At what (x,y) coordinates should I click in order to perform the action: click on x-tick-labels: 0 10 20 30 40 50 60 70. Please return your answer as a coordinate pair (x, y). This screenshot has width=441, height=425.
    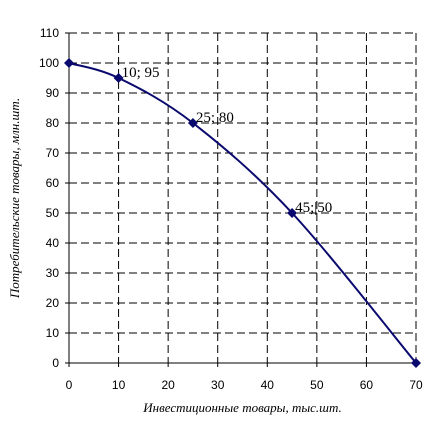
    Looking at the image, I should click on (244, 385).